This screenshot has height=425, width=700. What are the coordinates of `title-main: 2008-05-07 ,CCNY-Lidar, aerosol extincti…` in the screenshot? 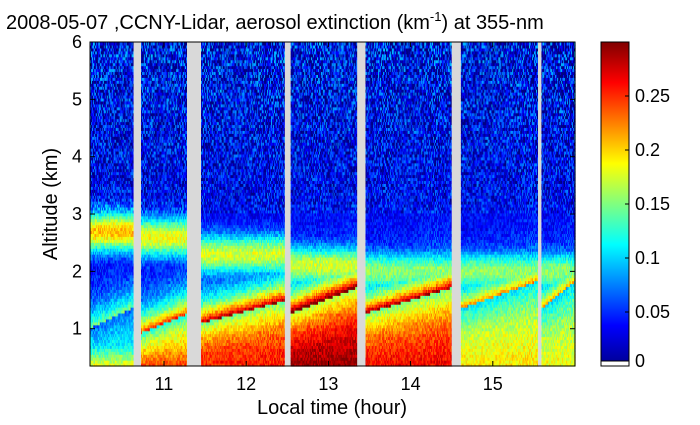 It's located at (218, 23).